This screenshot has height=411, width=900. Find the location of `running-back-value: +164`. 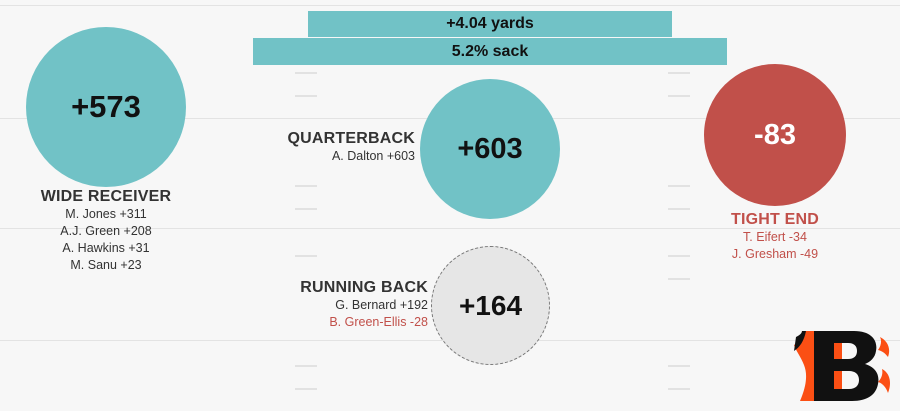

running-back-value: +164 is located at coordinates (490, 305).